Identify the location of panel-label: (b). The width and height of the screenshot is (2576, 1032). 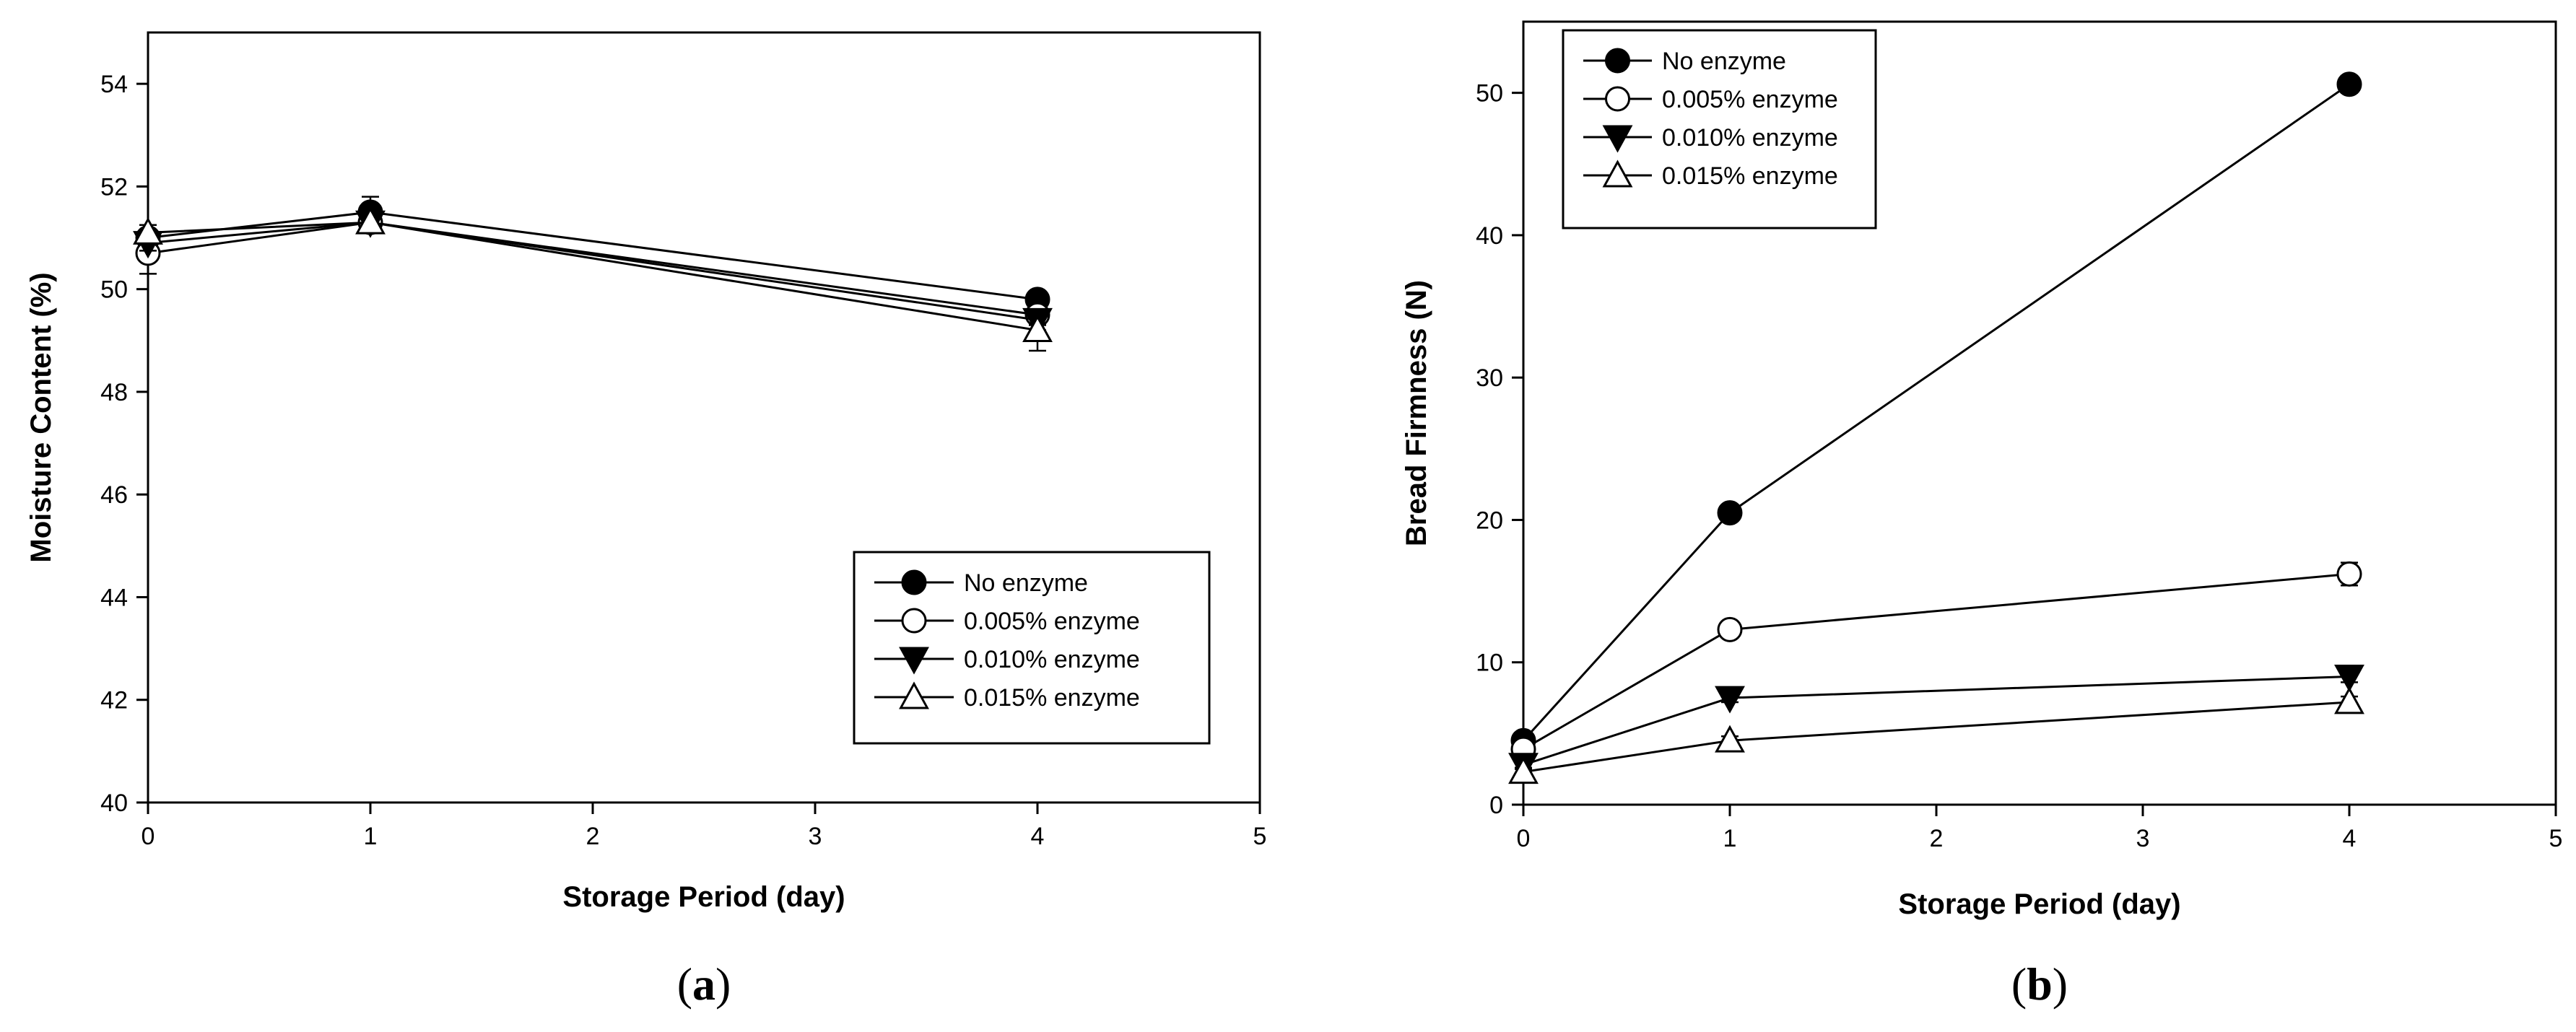
(2039, 984).